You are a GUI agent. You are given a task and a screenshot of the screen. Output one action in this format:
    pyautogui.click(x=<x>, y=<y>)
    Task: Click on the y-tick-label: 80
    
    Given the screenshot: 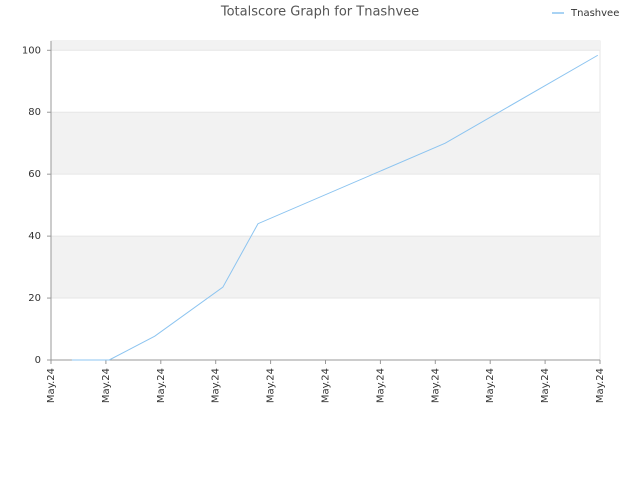 What is the action you would take?
    pyautogui.click(x=34, y=112)
    